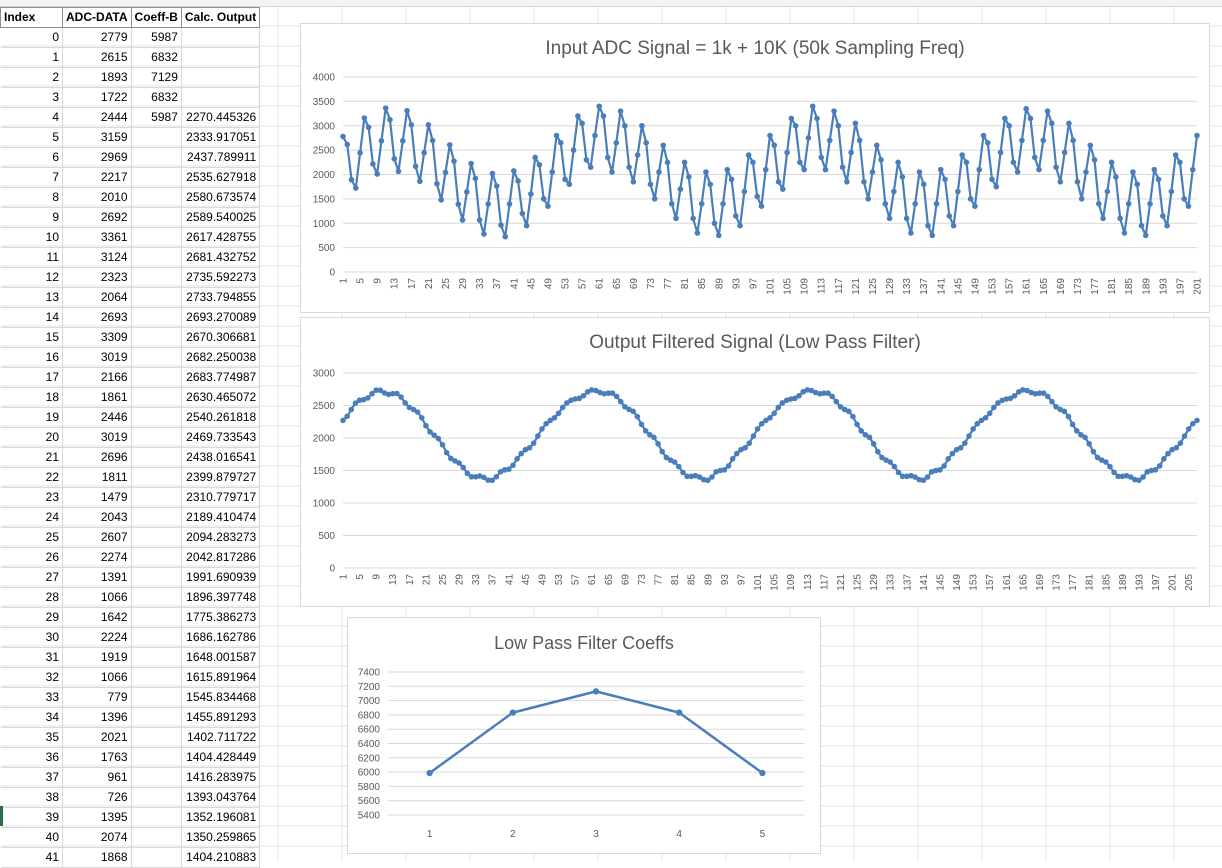 The width and height of the screenshot is (1222, 868). What do you see at coordinates (31, 457) in the screenshot?
I see `cell: 21` at bounding box center [31, 457].